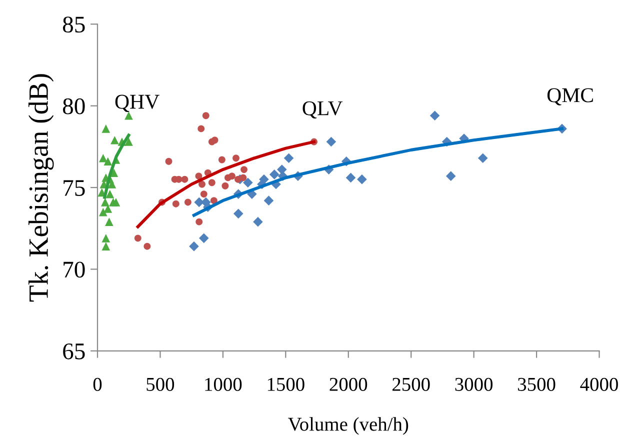  Describe the element at coordinates (474, 384) in the screenshot. I see `x-tick-label: 3000` at that location.